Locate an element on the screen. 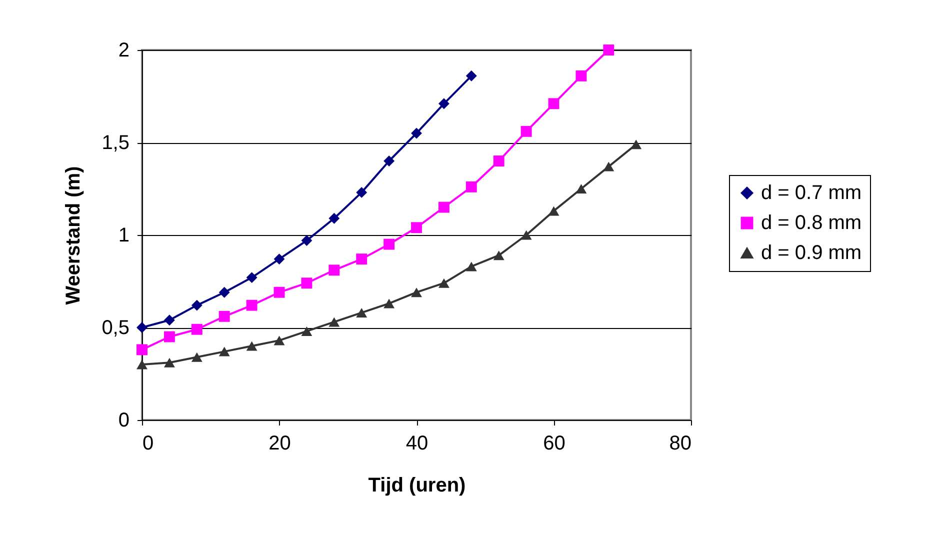 This screenshot has height=544, width=940. x-tick-label: 60 is located at coordinates (554, 443).